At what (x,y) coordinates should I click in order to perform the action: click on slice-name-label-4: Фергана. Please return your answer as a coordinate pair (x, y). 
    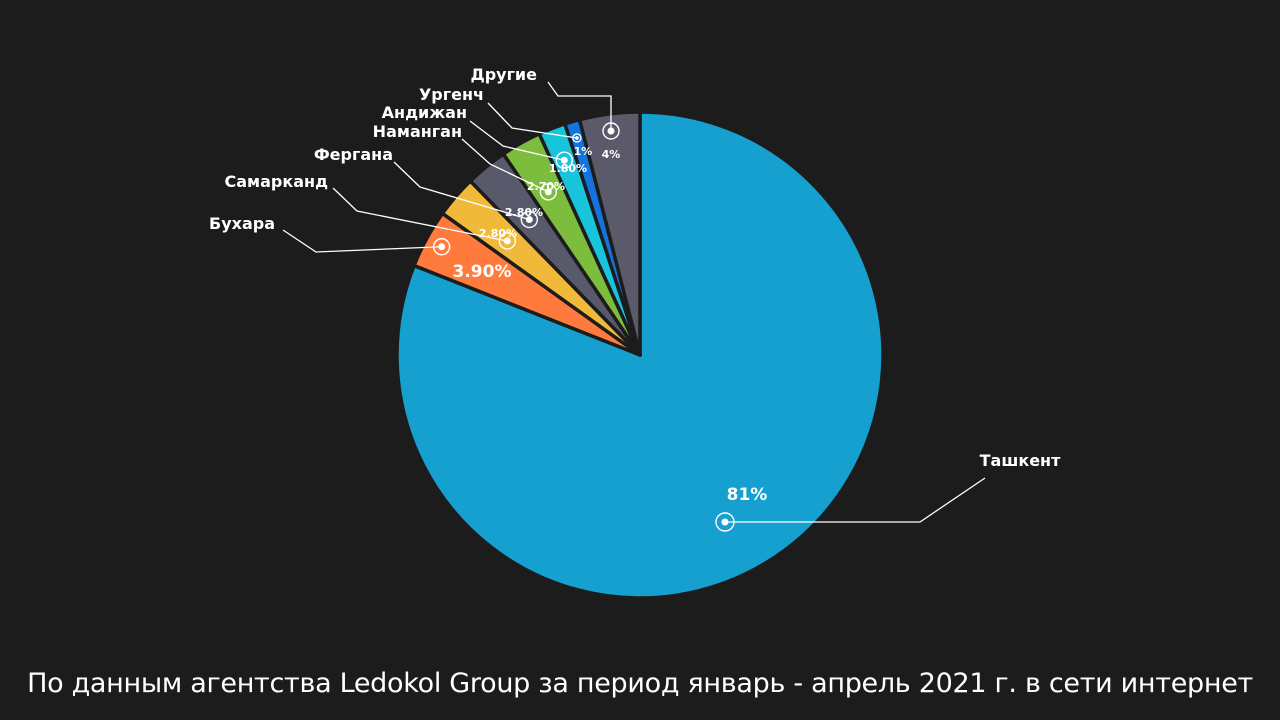
    Looking at the image, I should click on (353, 154).